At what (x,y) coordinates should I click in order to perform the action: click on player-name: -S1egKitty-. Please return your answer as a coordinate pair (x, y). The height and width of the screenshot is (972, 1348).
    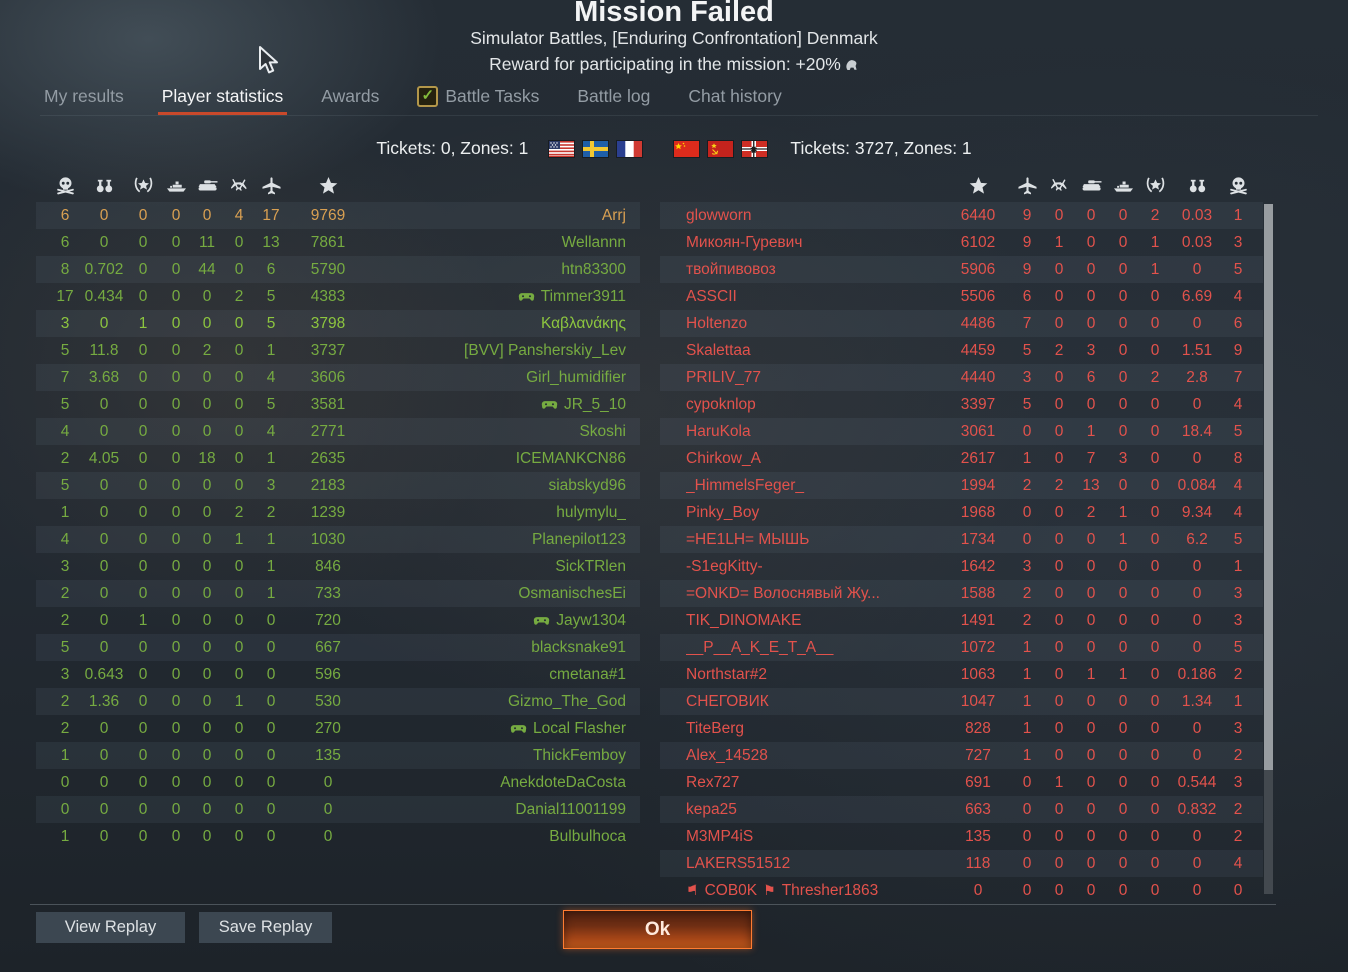
    Looking at the image, I should click on (815, 567).